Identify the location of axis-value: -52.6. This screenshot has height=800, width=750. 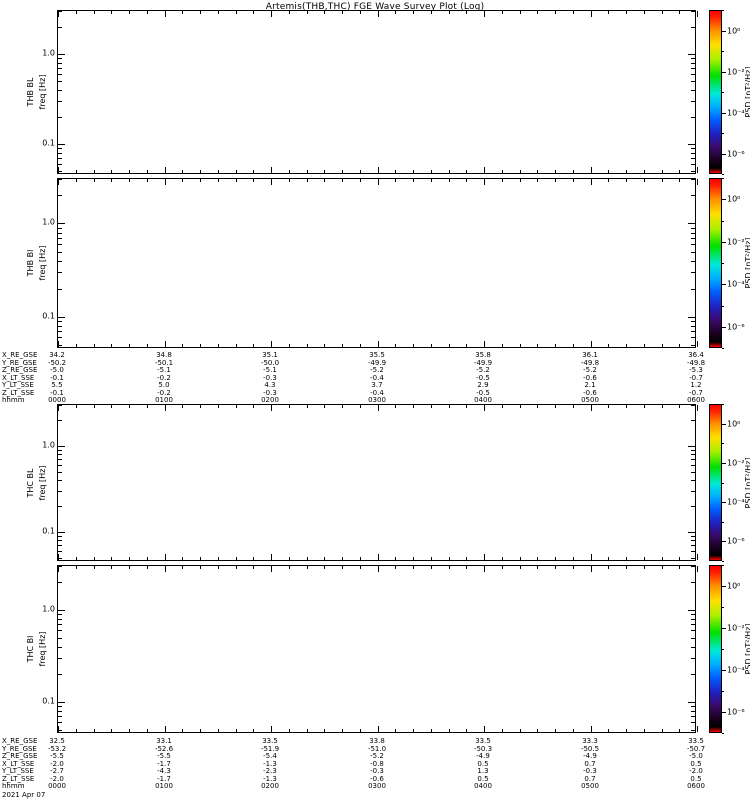
(164, 748).